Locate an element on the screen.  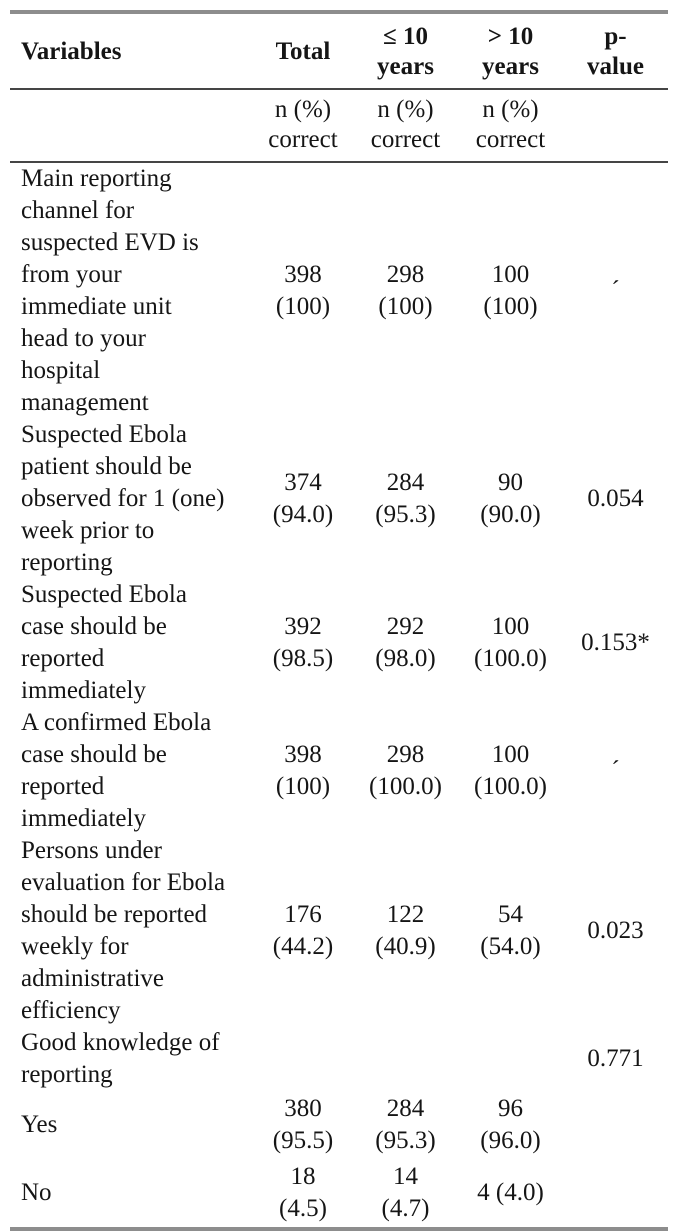
cell-variable: Good knowledge of reporting is located at coordinates (120, 1058).